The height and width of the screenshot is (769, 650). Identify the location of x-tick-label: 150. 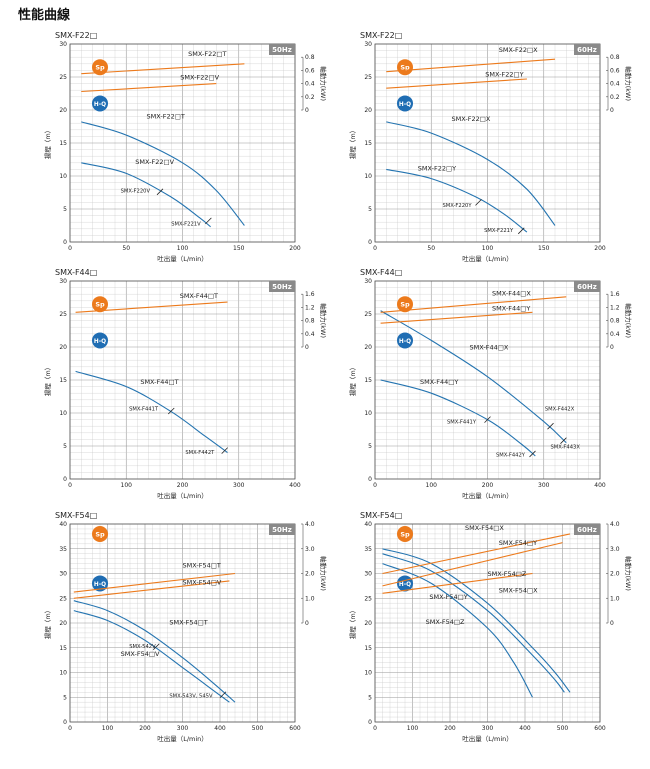
(544, 248).